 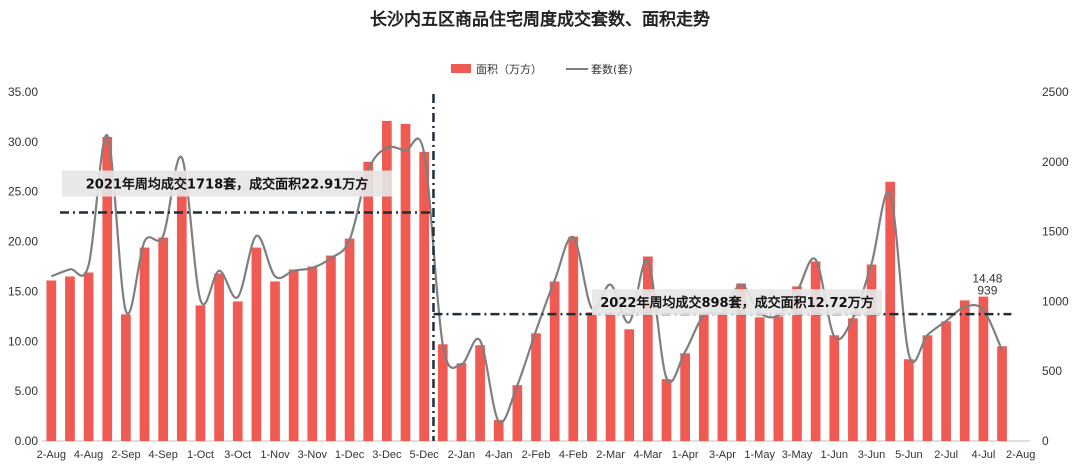 I want to click on x-tick-label: 2-Jan, so click(x=462, y=455).